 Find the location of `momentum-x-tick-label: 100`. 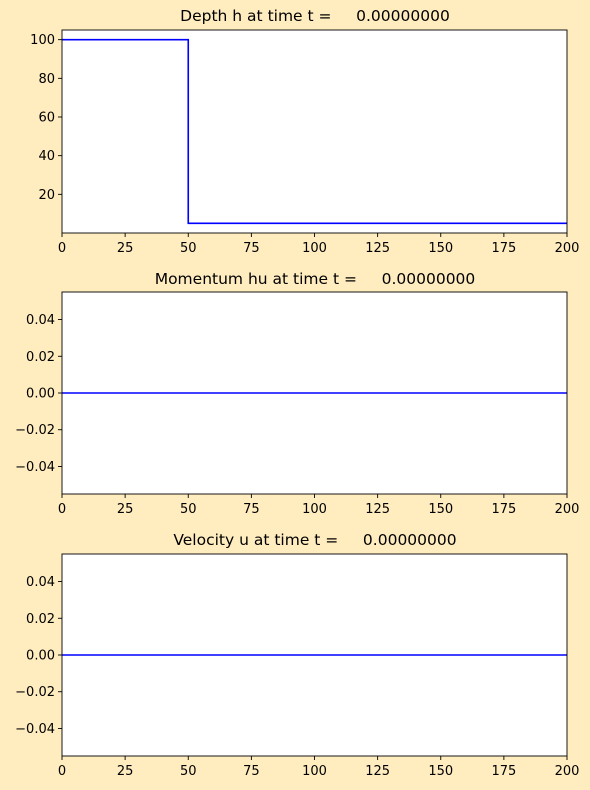

momentum-x-tick-label: 100 is located at coordinates (314, 509).